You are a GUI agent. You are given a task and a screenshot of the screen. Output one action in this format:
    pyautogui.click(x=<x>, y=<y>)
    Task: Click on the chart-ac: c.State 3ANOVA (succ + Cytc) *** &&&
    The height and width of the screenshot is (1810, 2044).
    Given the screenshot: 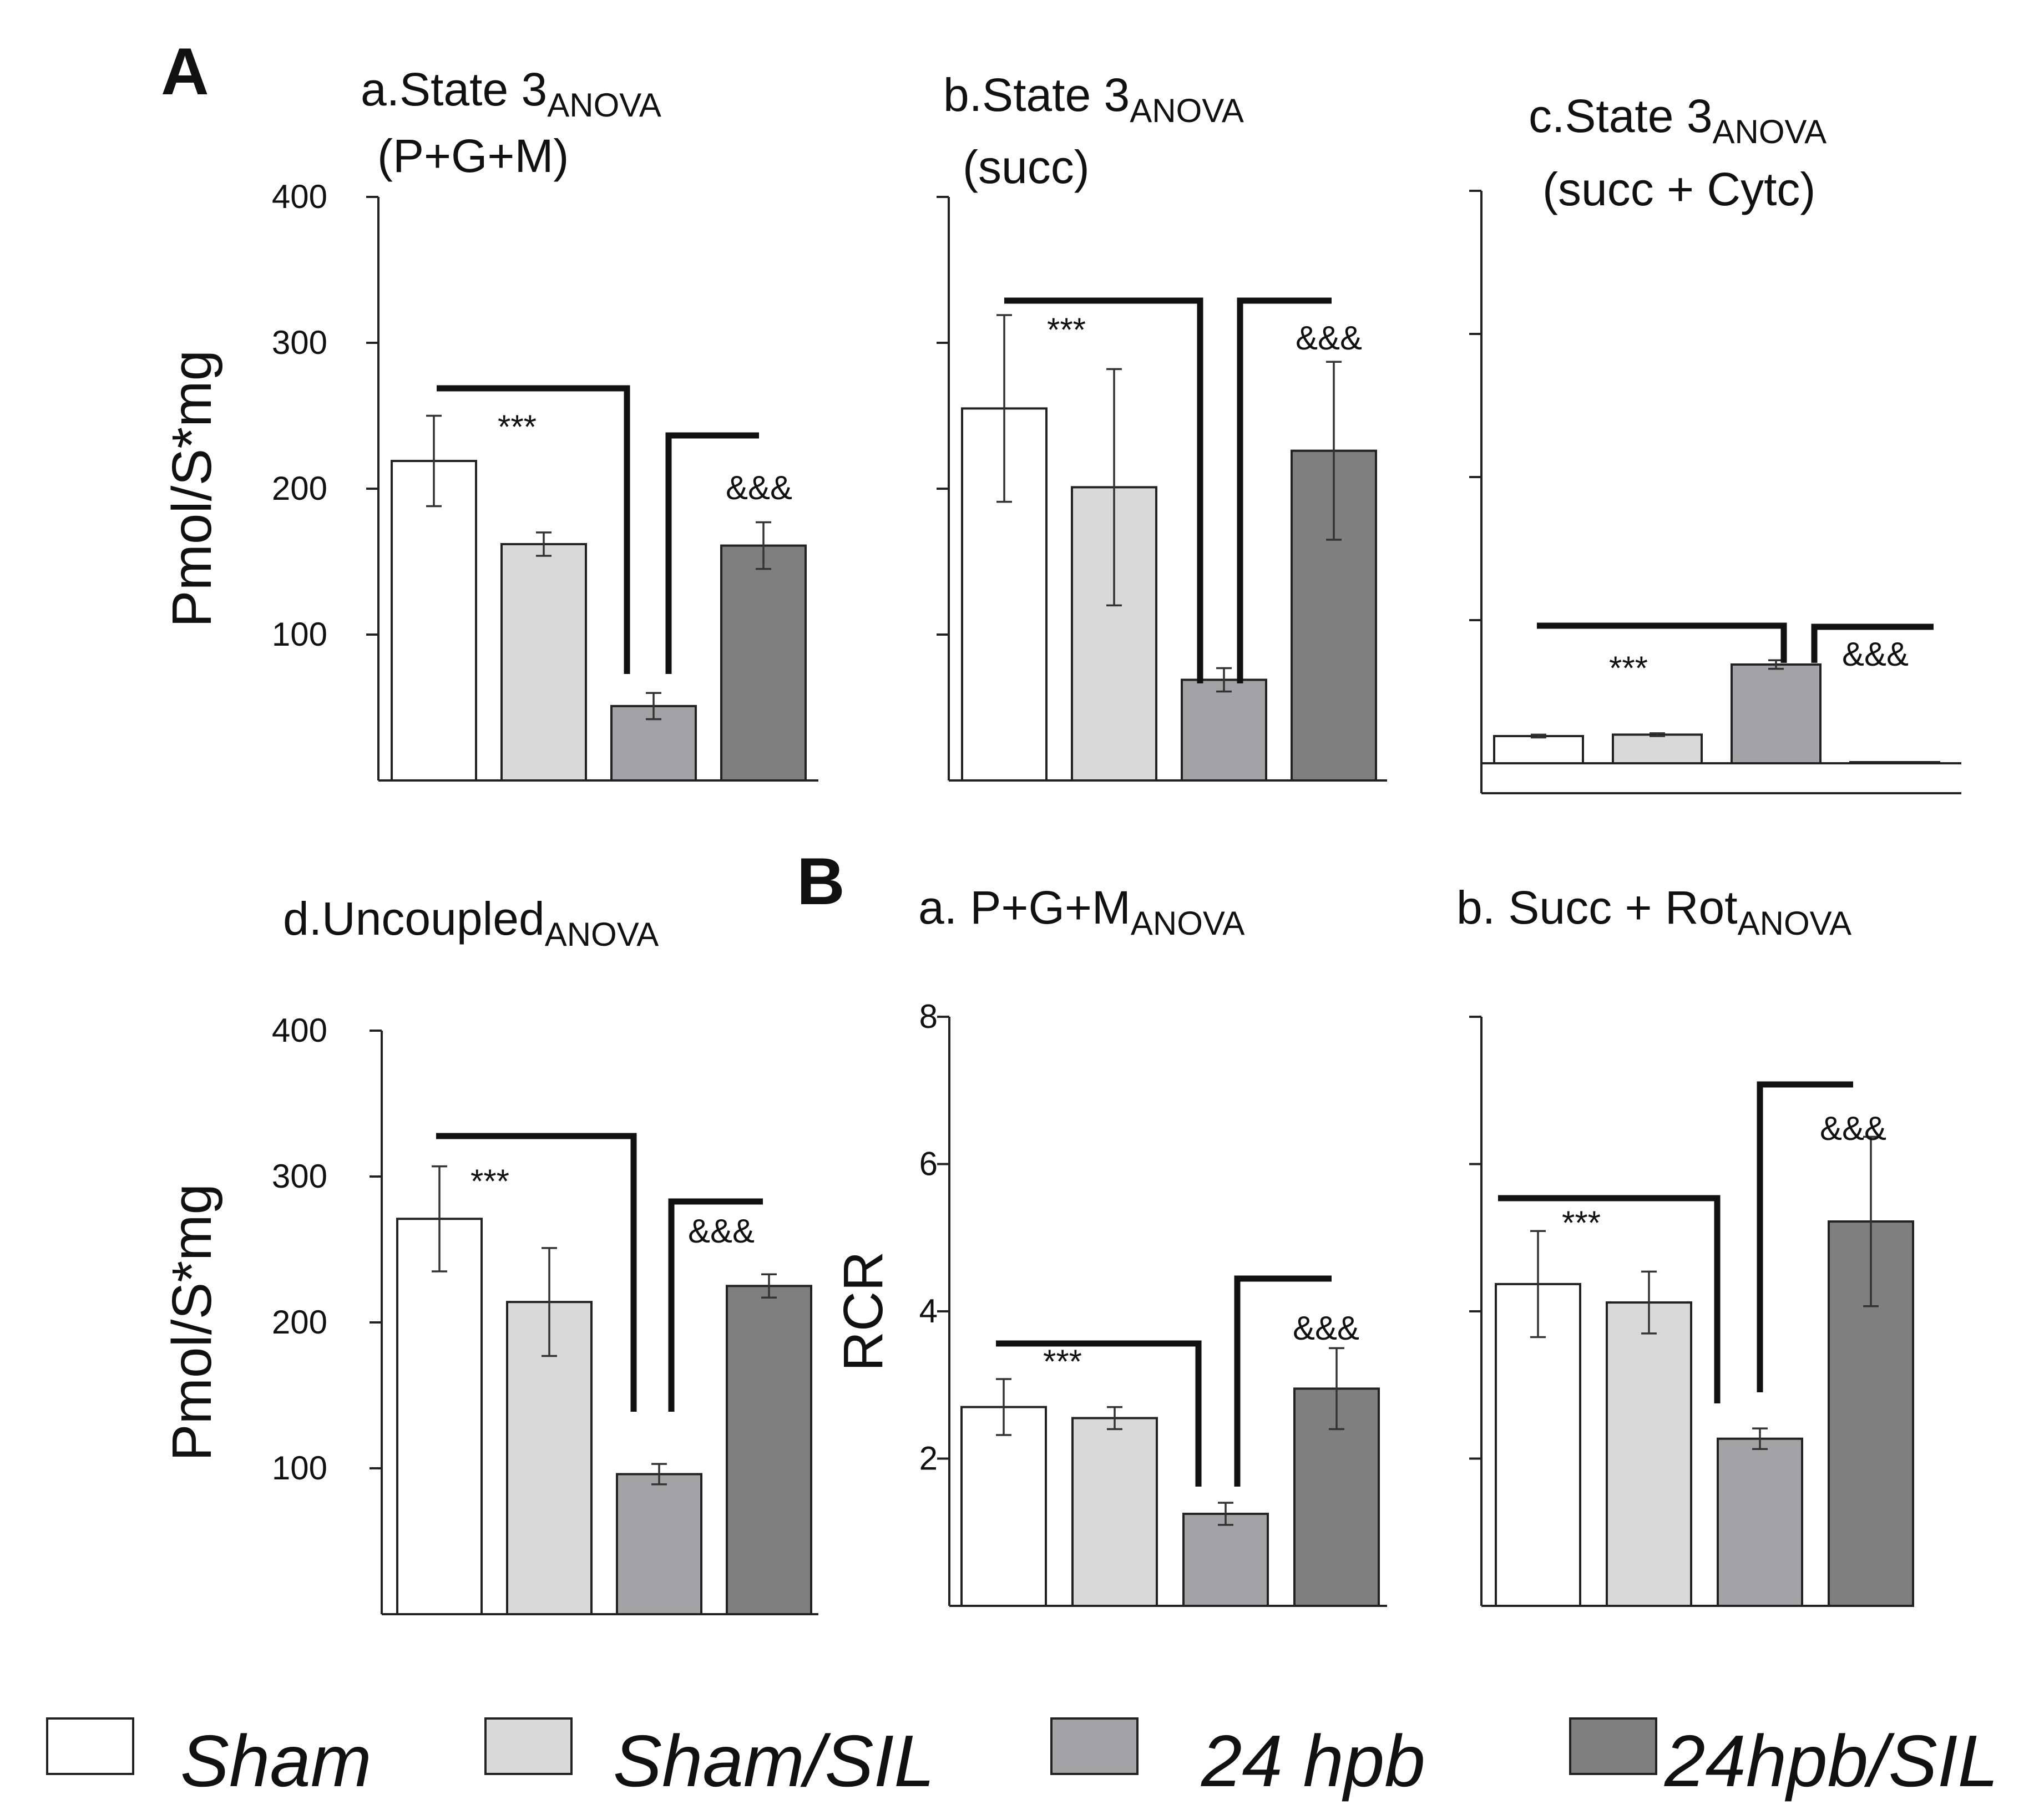 What is the action you would take?
    pyautogui.click(x=1715, y=442)
    